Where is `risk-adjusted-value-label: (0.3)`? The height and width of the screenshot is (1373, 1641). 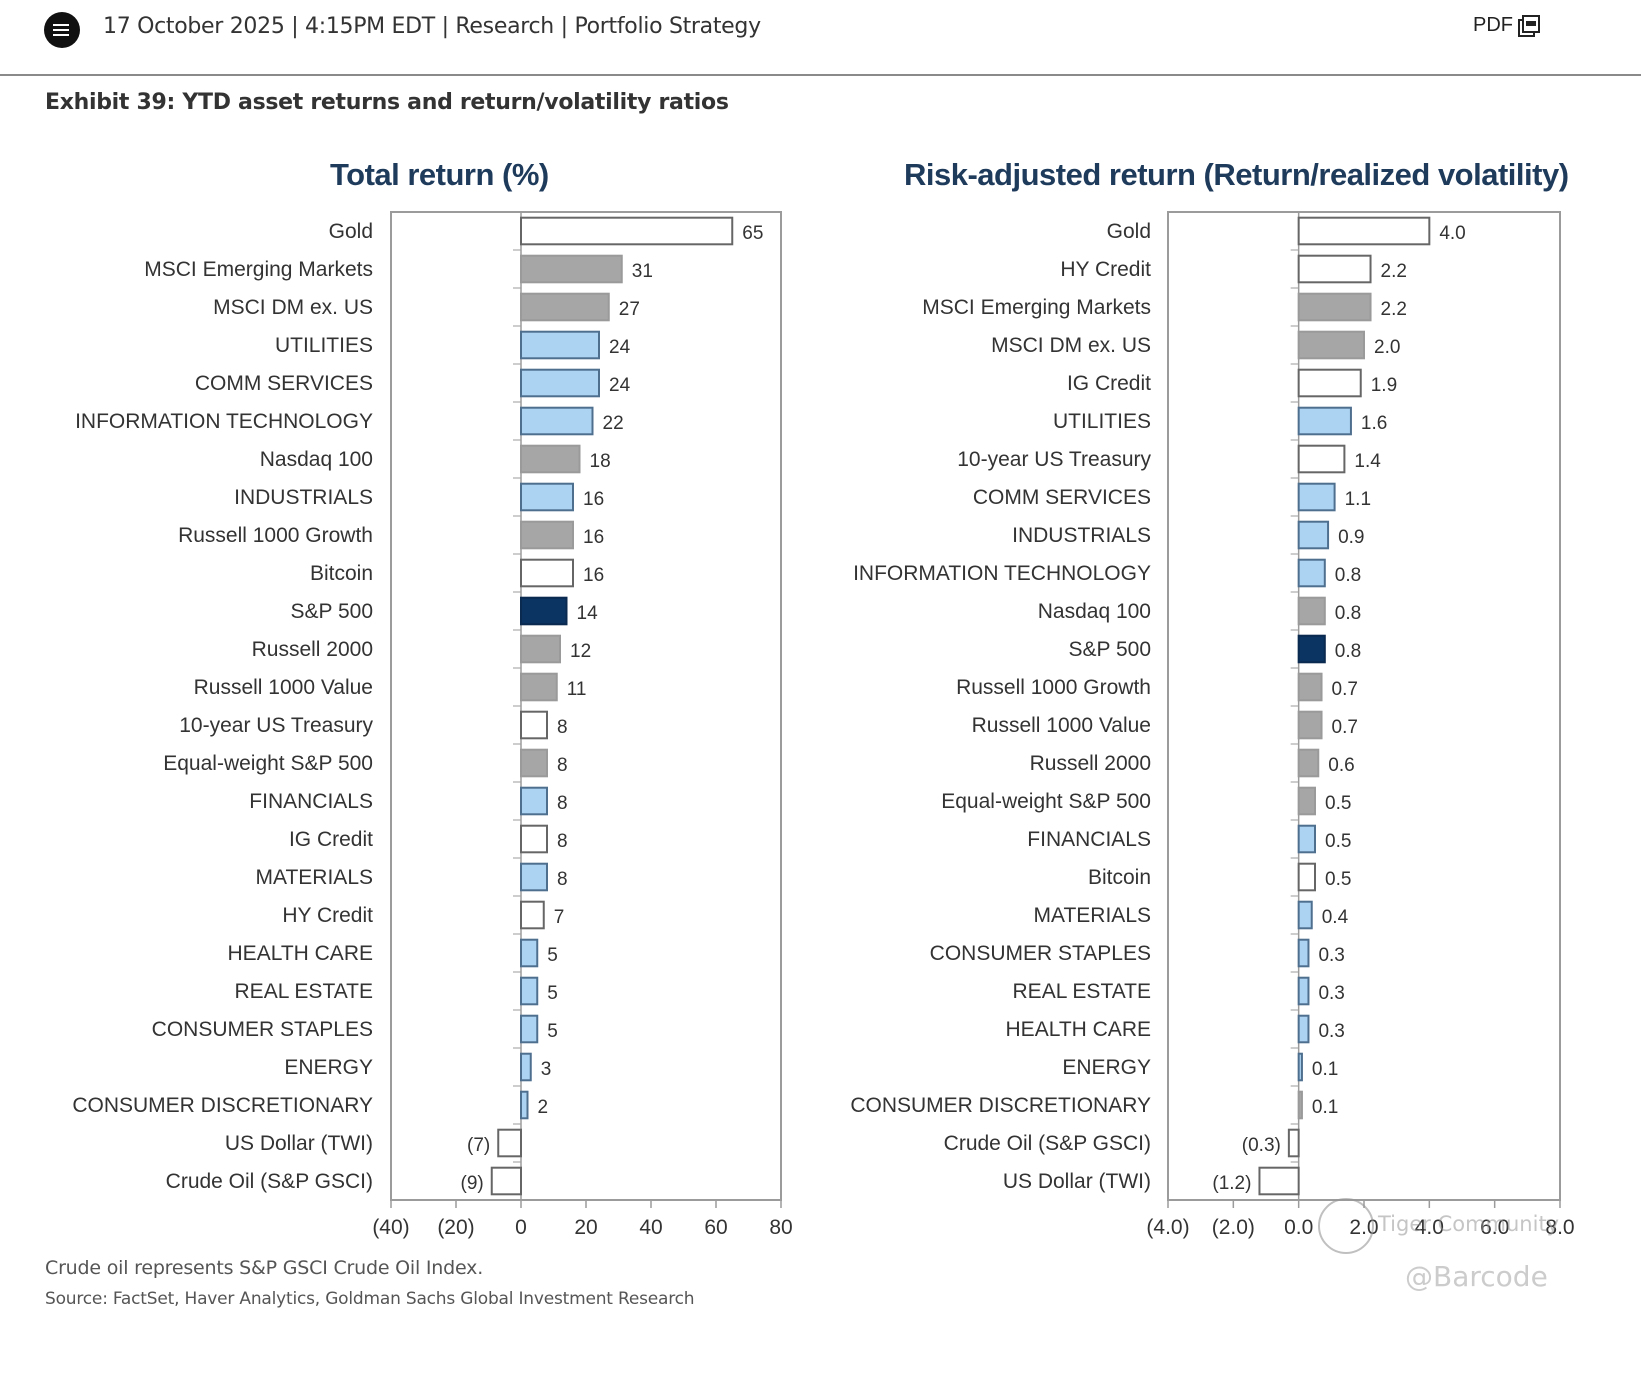 risk-adjusted-value-label: (0.3) is located at coordinates (1261, 1145).